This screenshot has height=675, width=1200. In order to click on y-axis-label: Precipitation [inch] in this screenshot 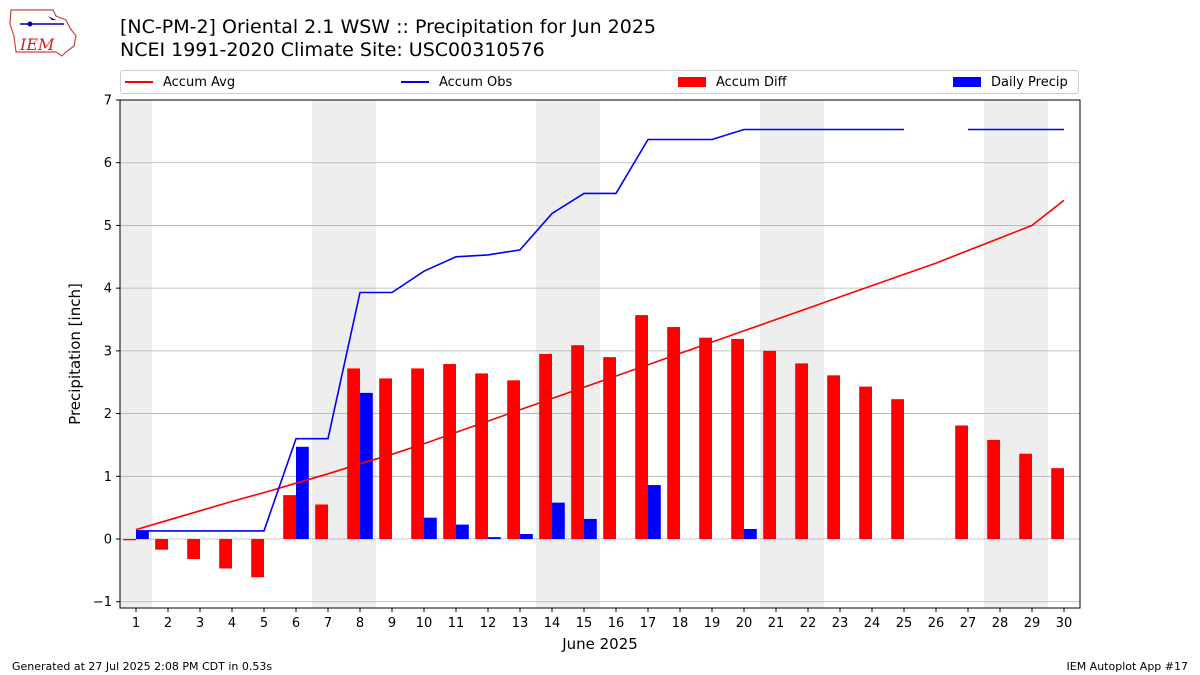, I will do `click(75, 354)`.